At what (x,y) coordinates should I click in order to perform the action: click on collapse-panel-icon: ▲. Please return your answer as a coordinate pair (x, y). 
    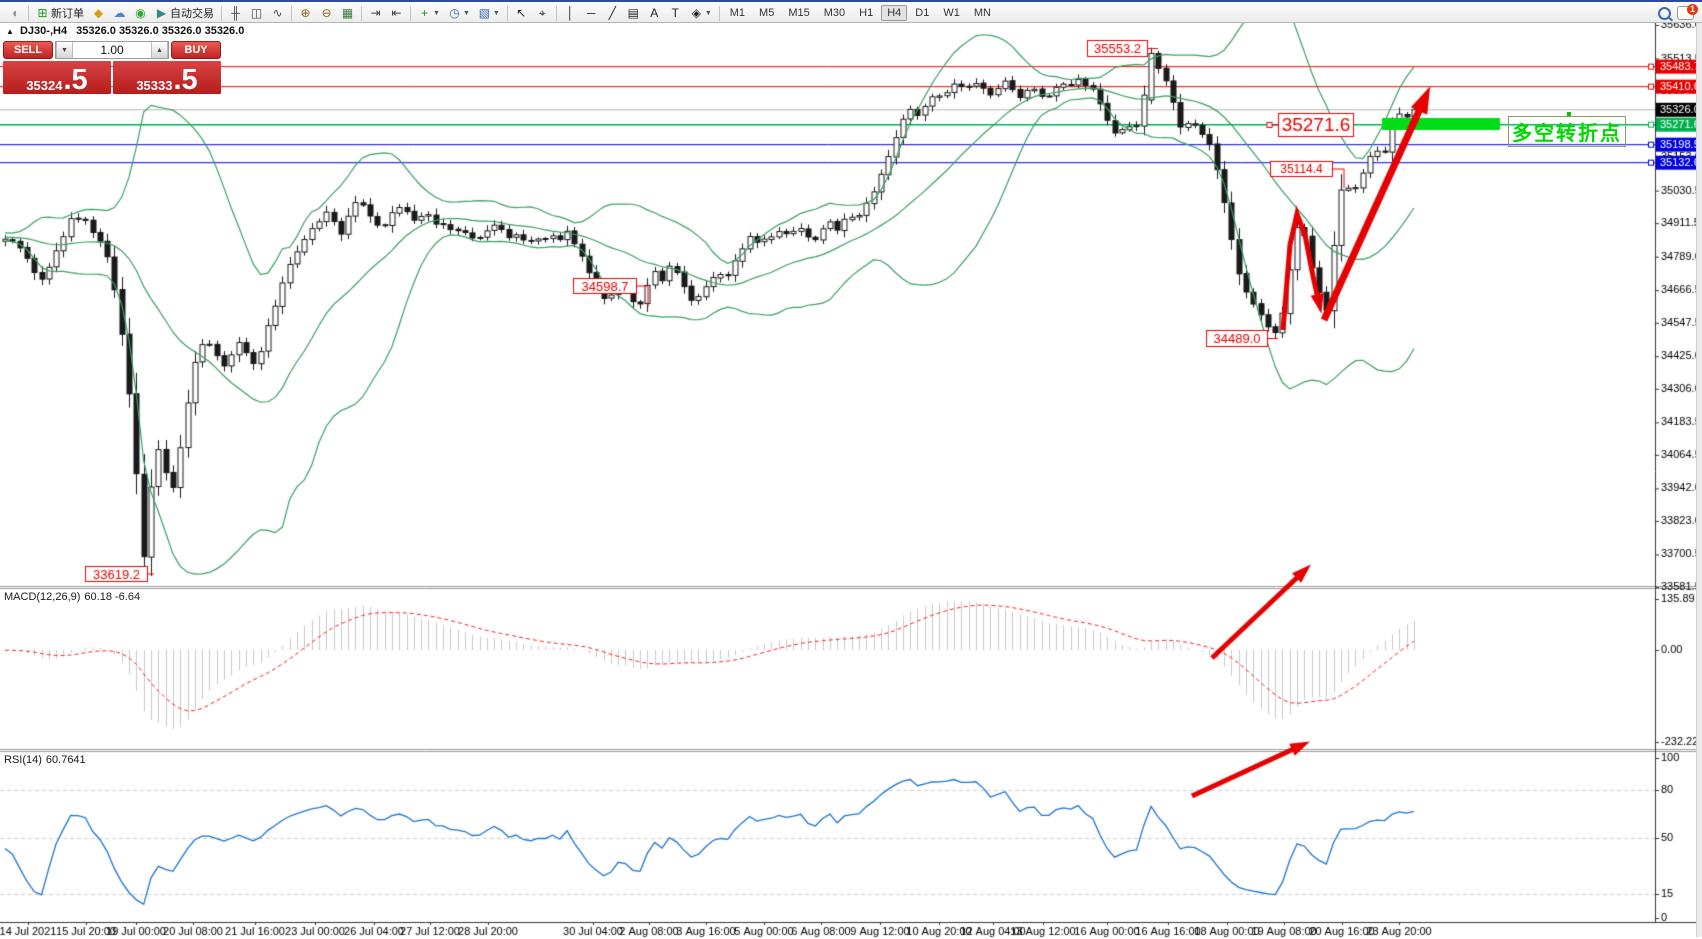
    Looking at the image, I should click on (10, 31).